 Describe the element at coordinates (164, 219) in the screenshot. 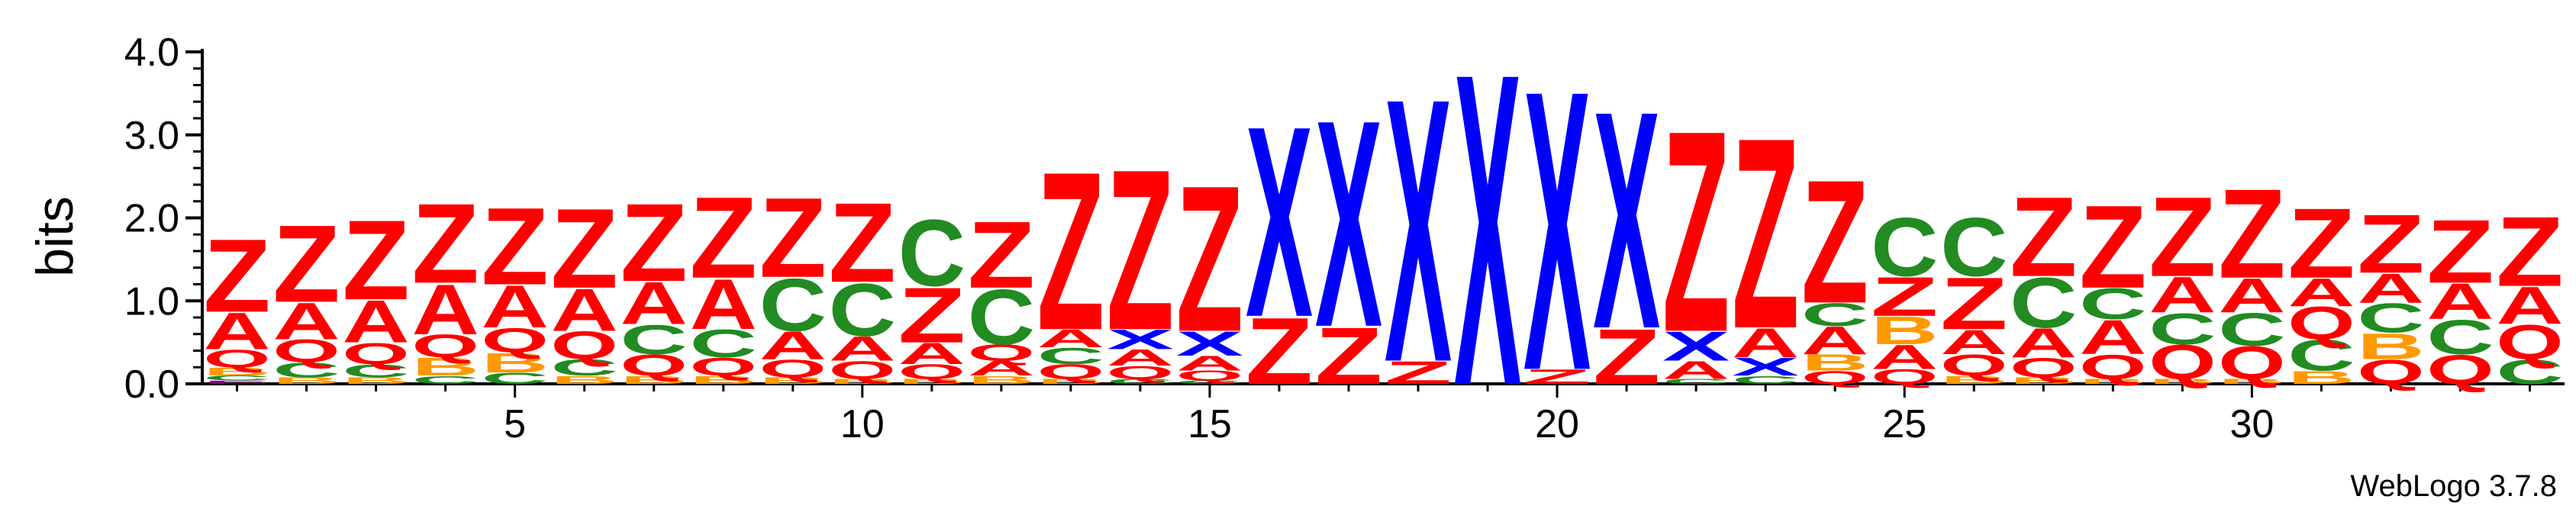

I see `y-axis: 0.0 1.0 2.0 3.0 4.0` at that location.